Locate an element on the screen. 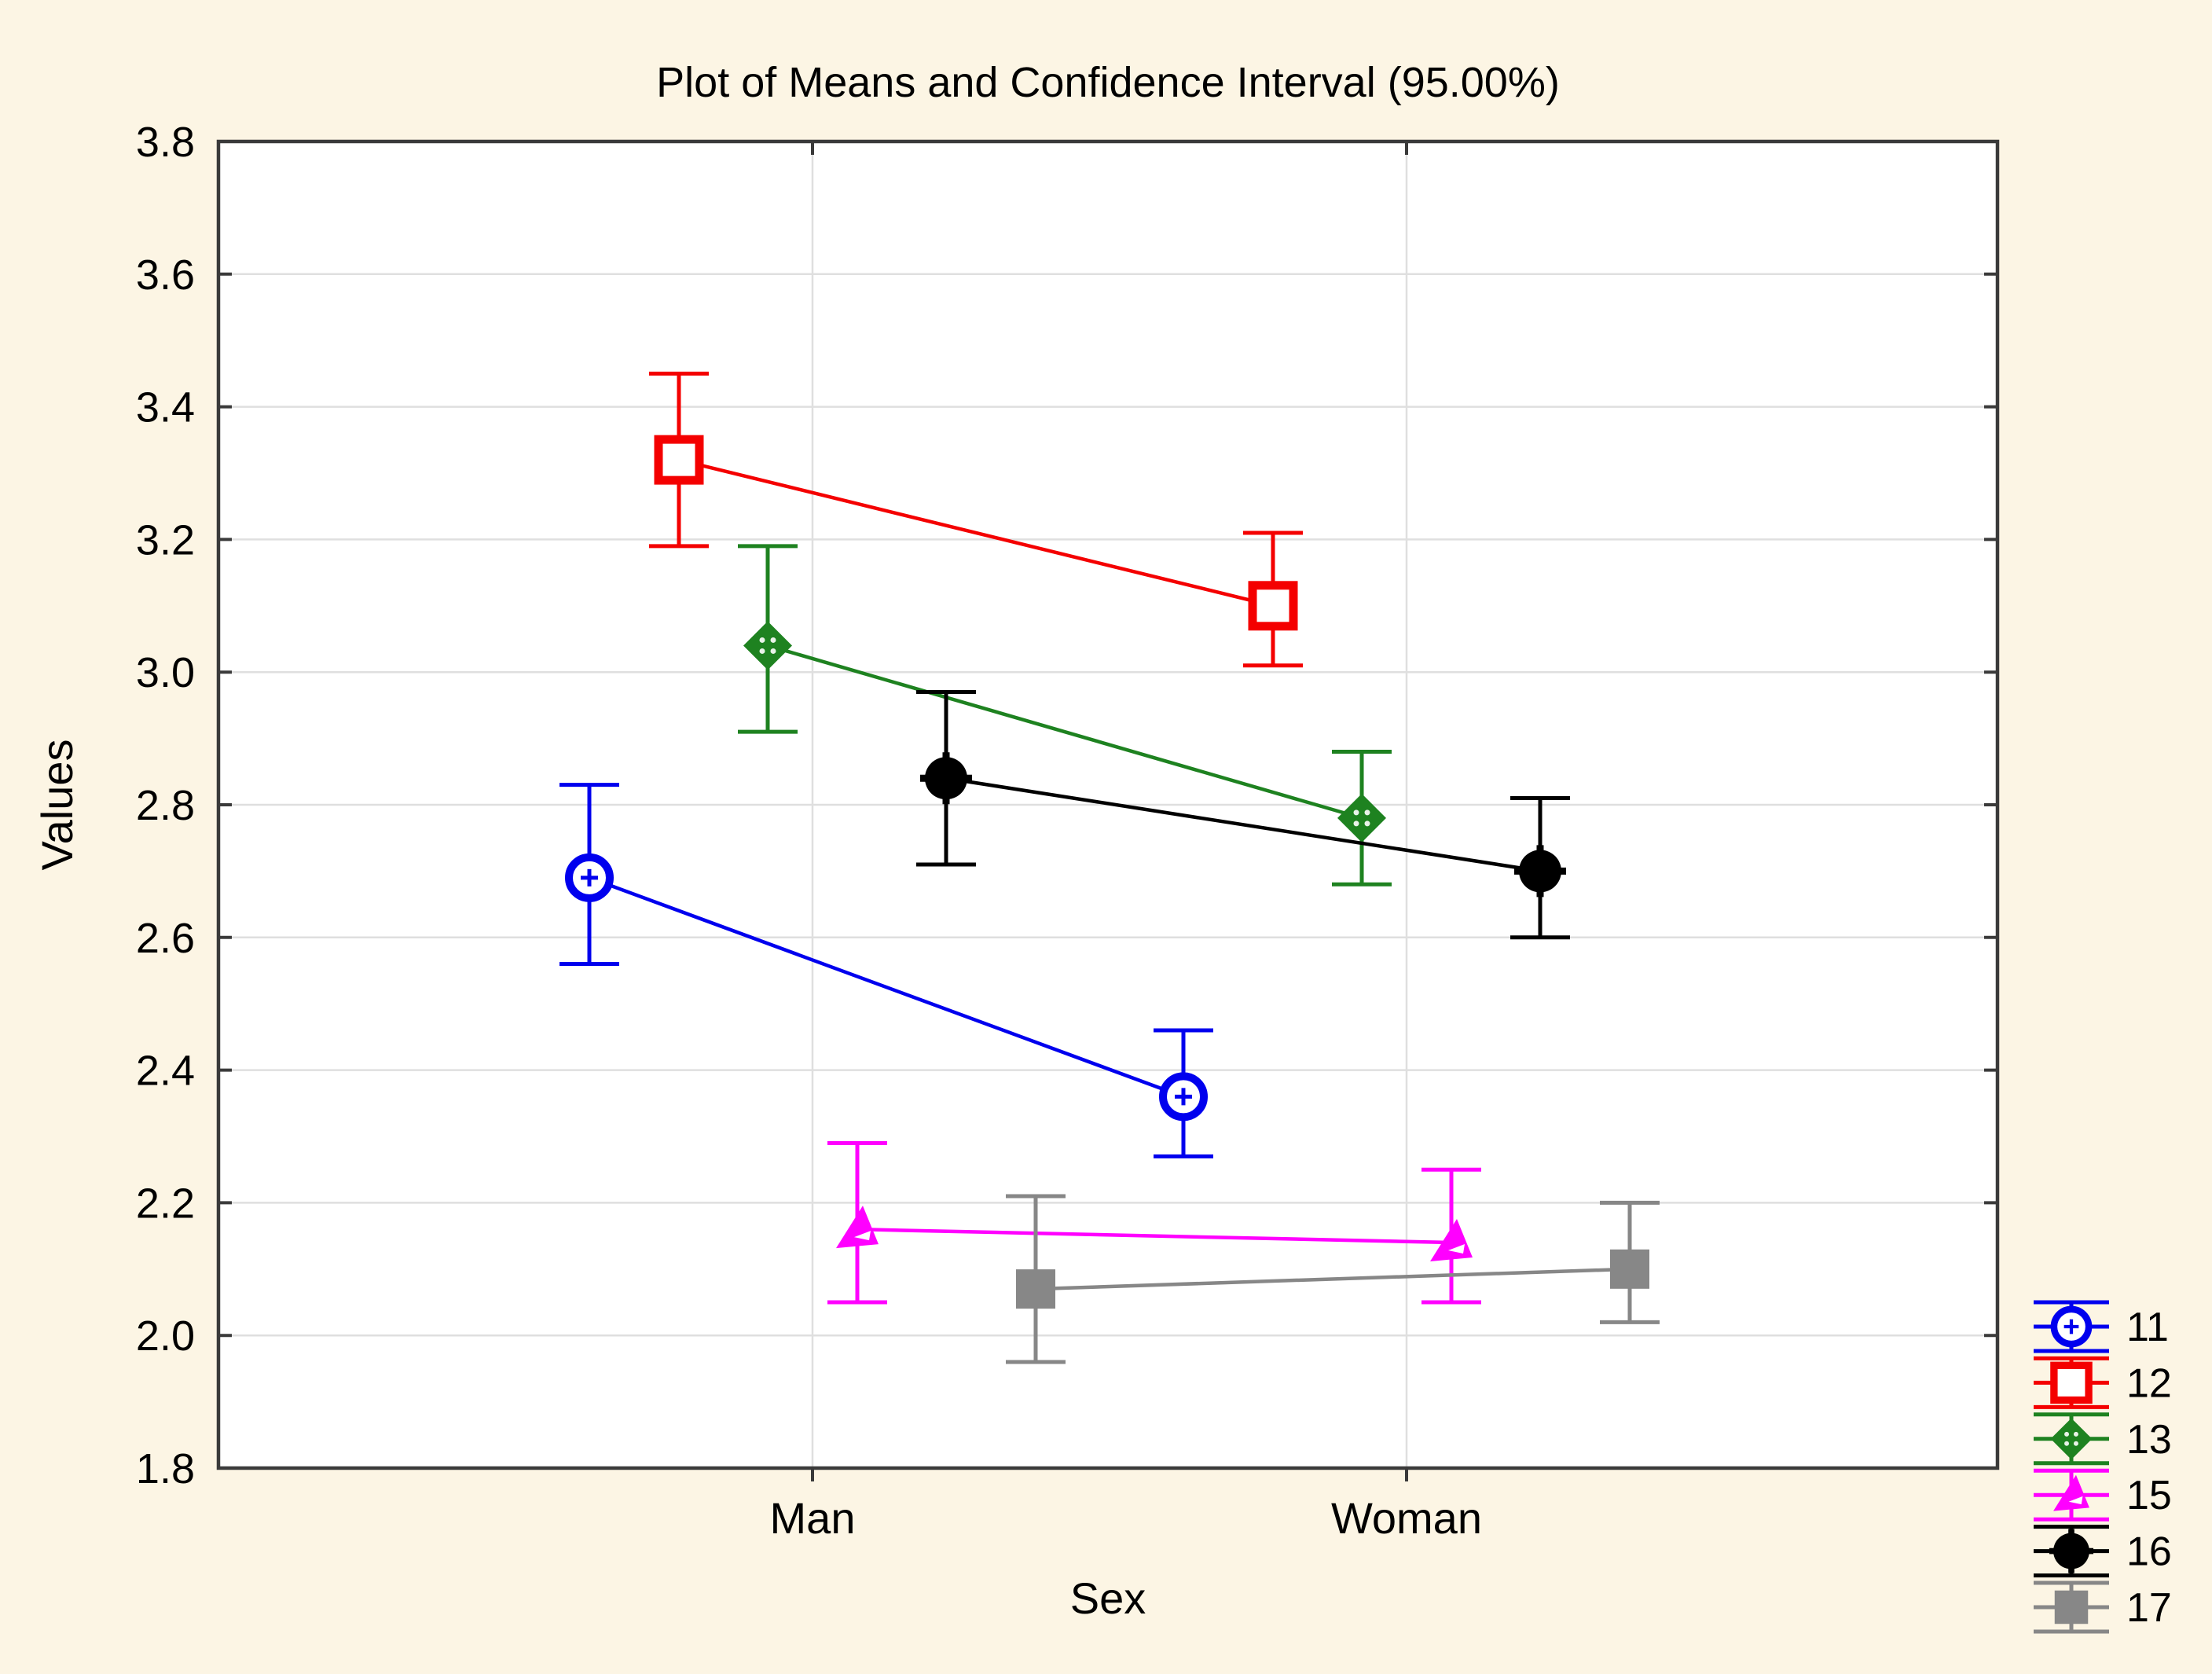 This screenshot has height=1674, width=2212. legend-label: 16 is located at coordinates (2149, 1552).